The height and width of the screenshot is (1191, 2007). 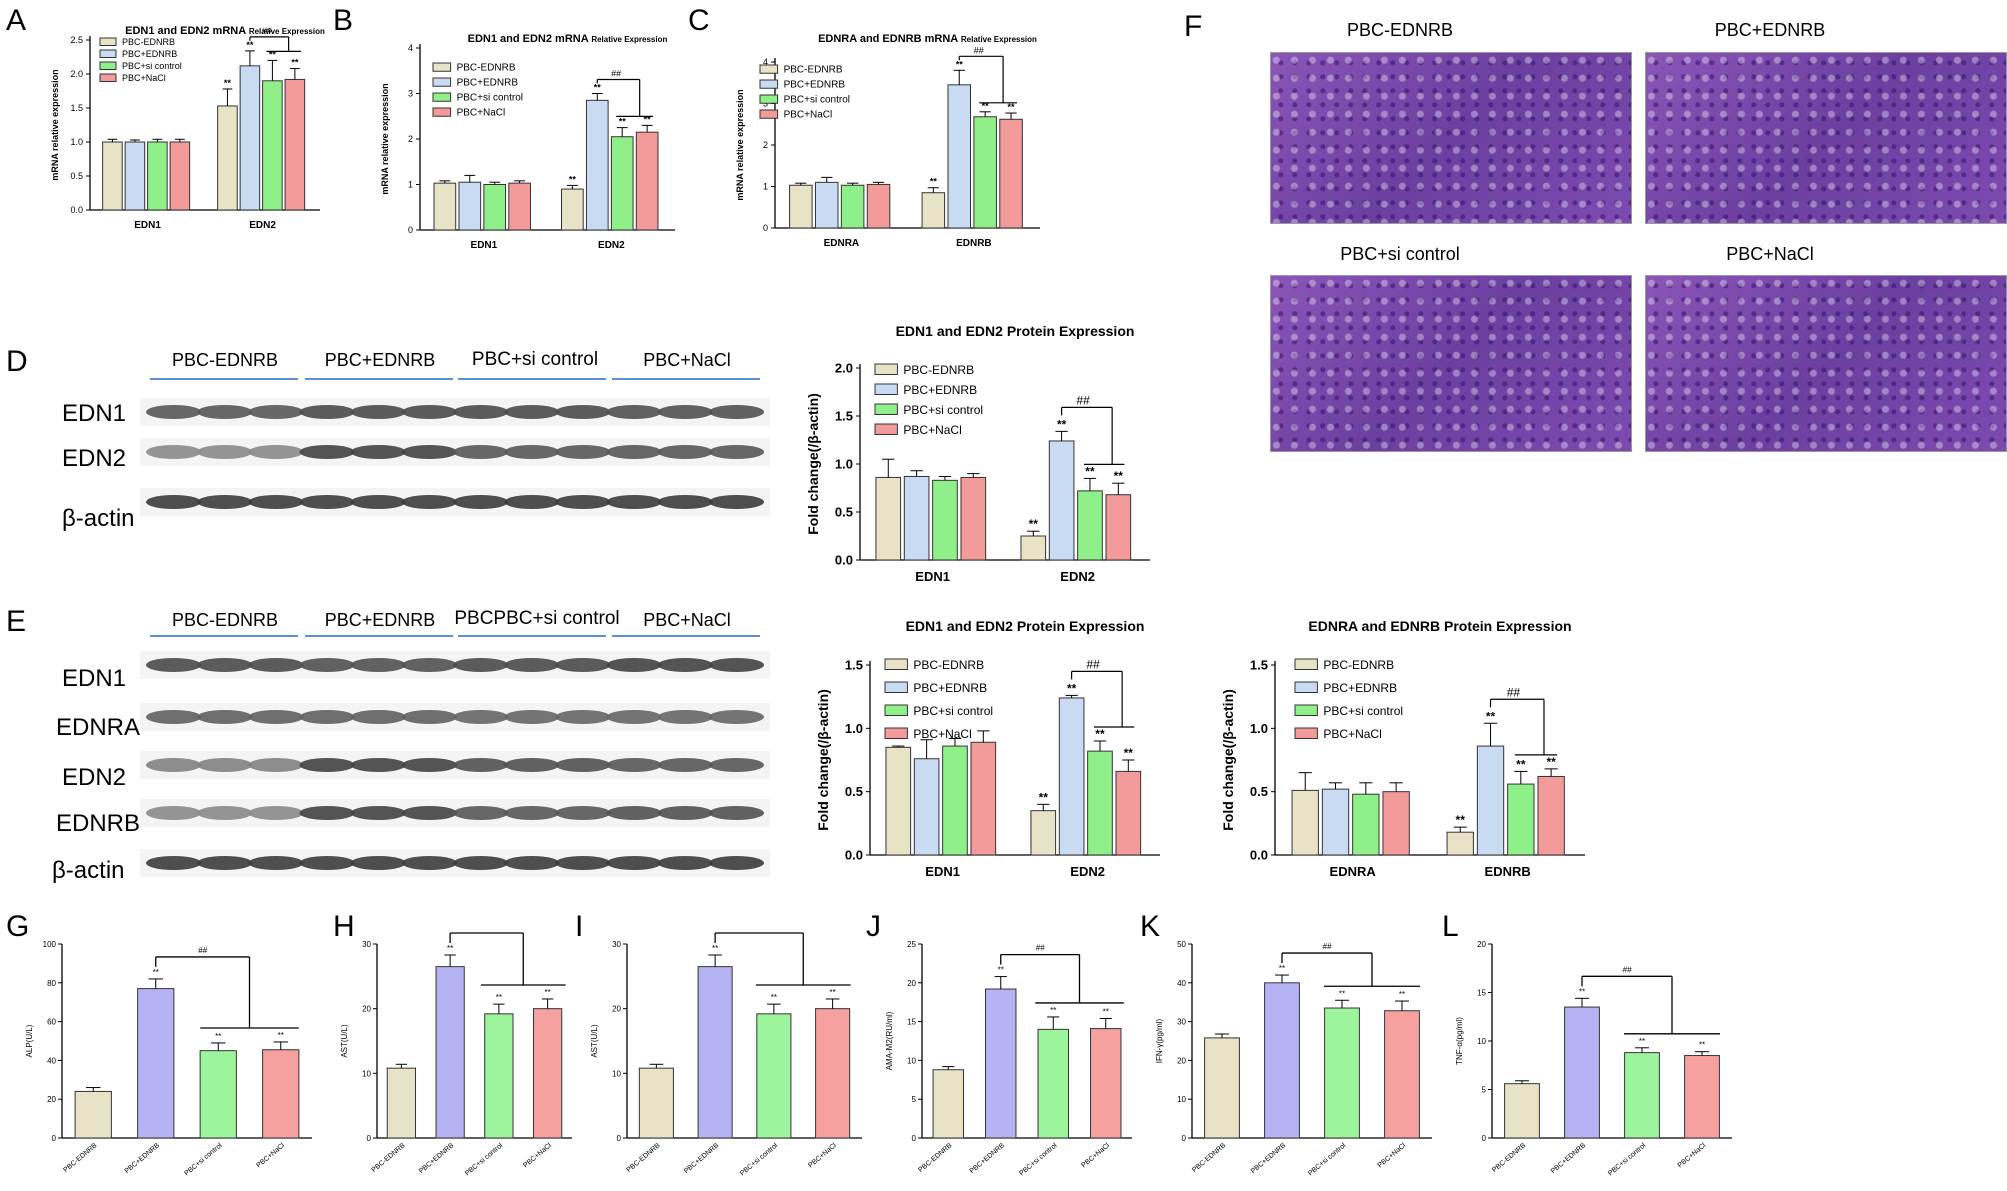 What do you see at coordinates (537, 618) in the screenshot?
I see `blot-e-group-3: PBCPBC+si control` at bounding box center [537, 618].